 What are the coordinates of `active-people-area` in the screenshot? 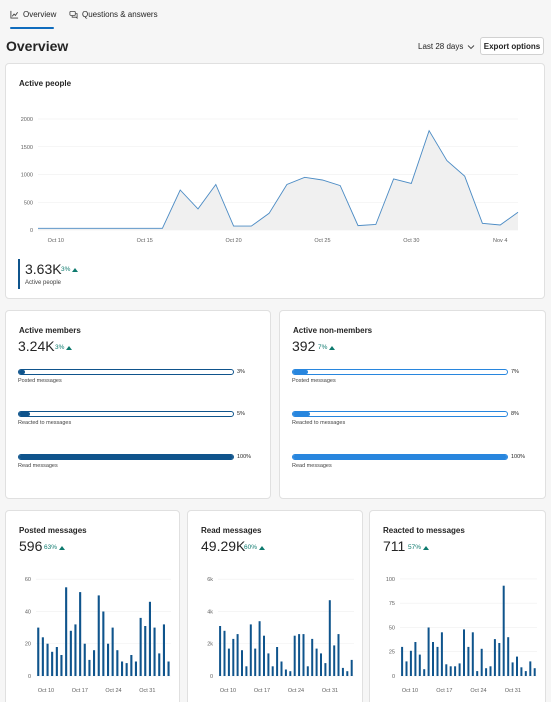 It's located at (278, 180).